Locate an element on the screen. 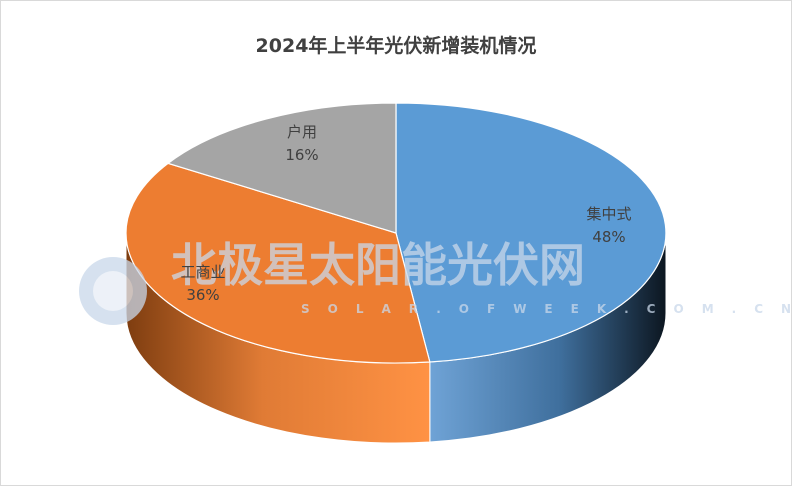  watermark-text: 北极星太阳能光伏网 is located at coordinates (378, 265).